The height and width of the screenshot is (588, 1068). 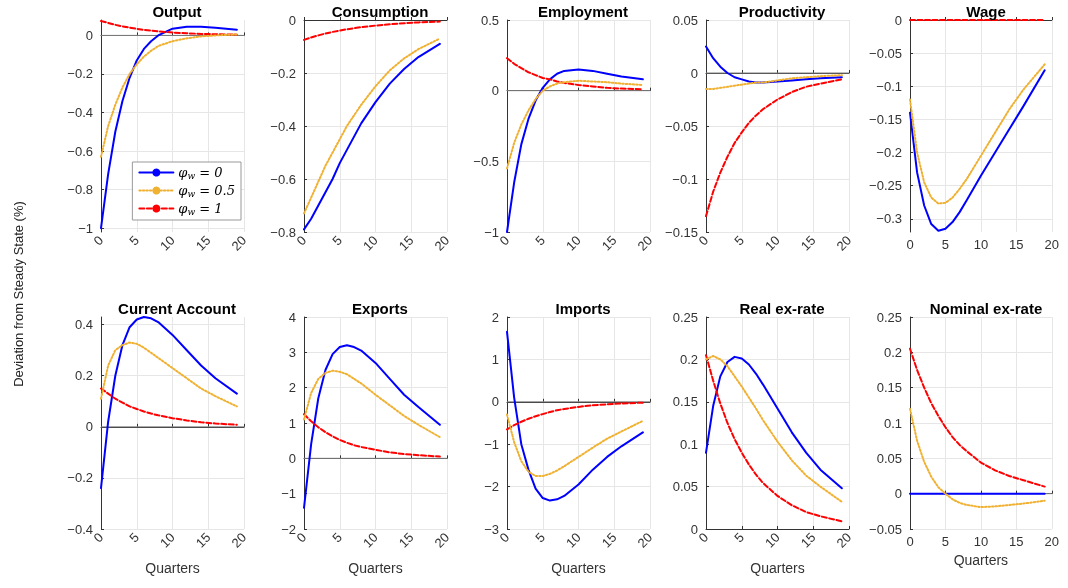 I want to click on y-tick-label: 1, so click(x=495, y=359).